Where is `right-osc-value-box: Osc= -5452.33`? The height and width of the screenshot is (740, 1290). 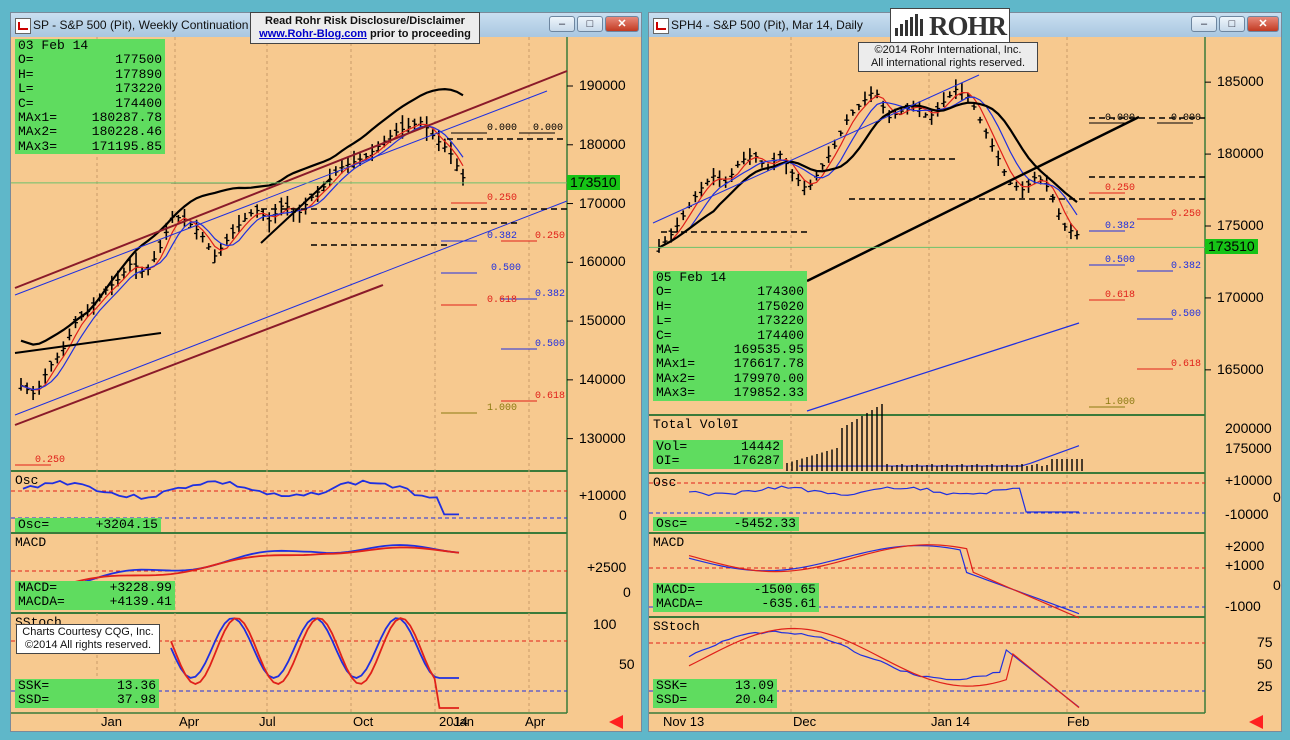
right-osc-value-box: Osc= -5452.33 is located at coordinates (726, 524).